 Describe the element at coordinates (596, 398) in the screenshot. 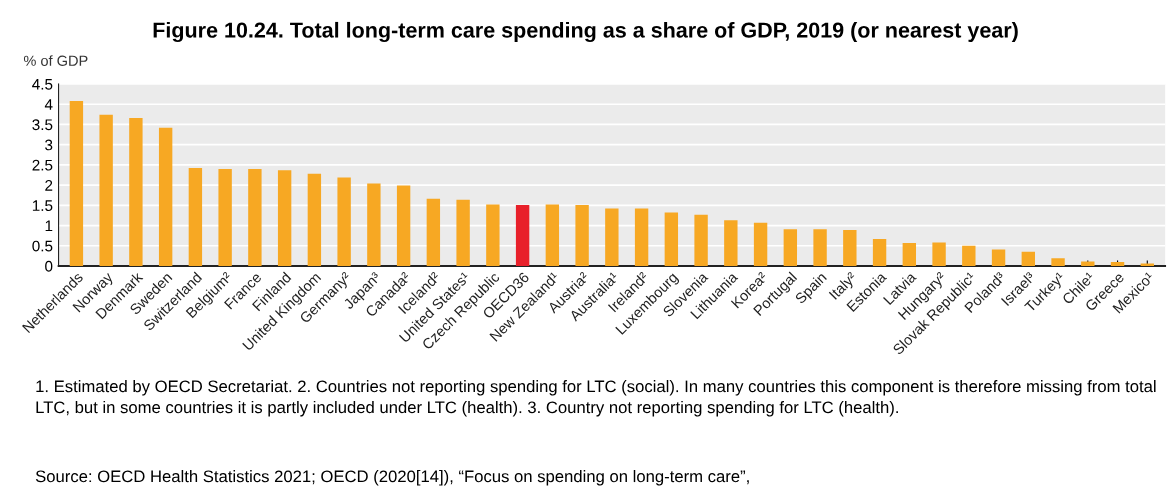

I see `text: 1. Estimated by OECD Secretariat. 2. Countries not reporting spending for LTC (social). In many countries this component is therefore missing from total LTC, but in some countries it is partly included under LTC (health). 3. Country not reporting spending for LTC (health).` at that location.